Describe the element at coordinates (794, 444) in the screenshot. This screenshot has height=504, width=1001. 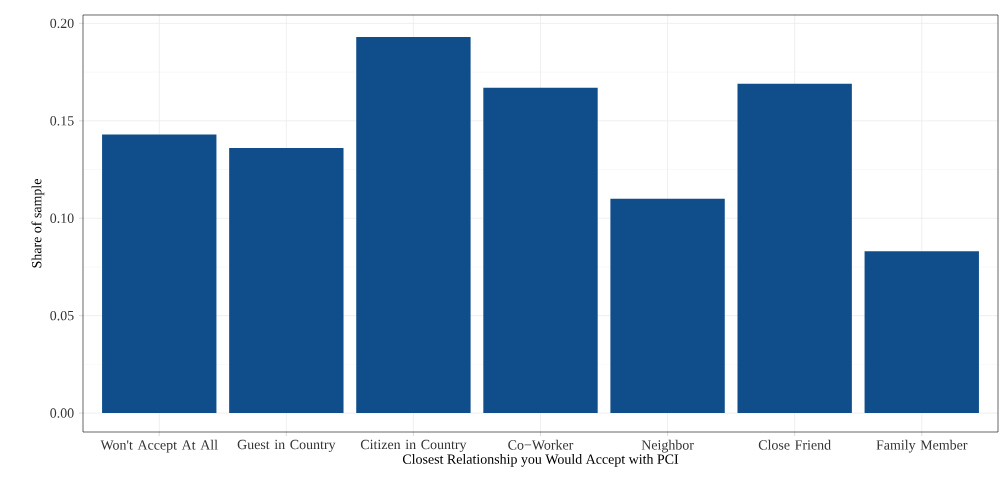
I see `x-tick-label: Close Friend` at that location.